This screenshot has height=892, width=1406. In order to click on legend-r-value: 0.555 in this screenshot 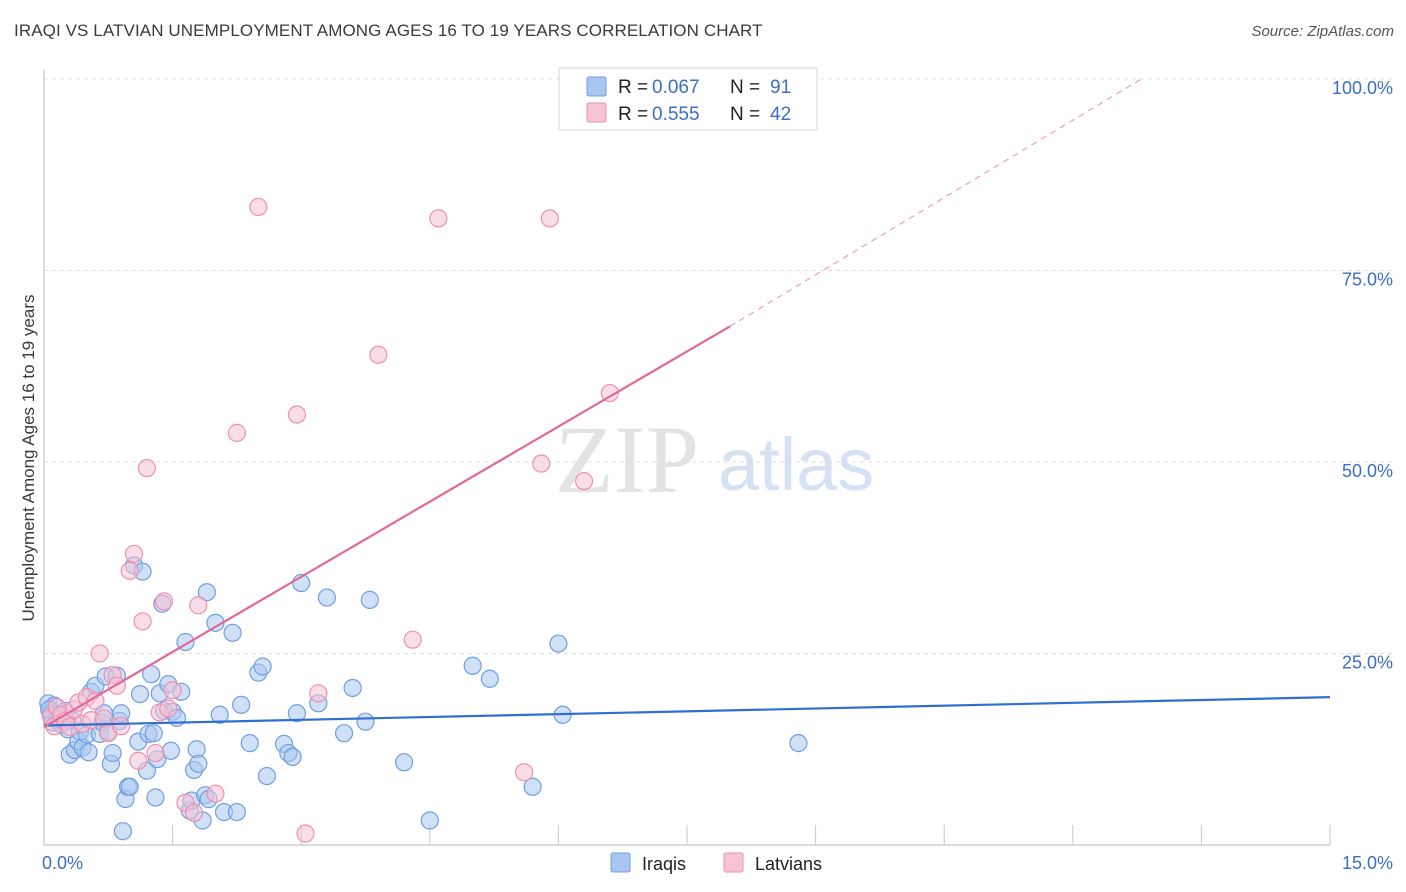, I will do `click(676, 114)`.